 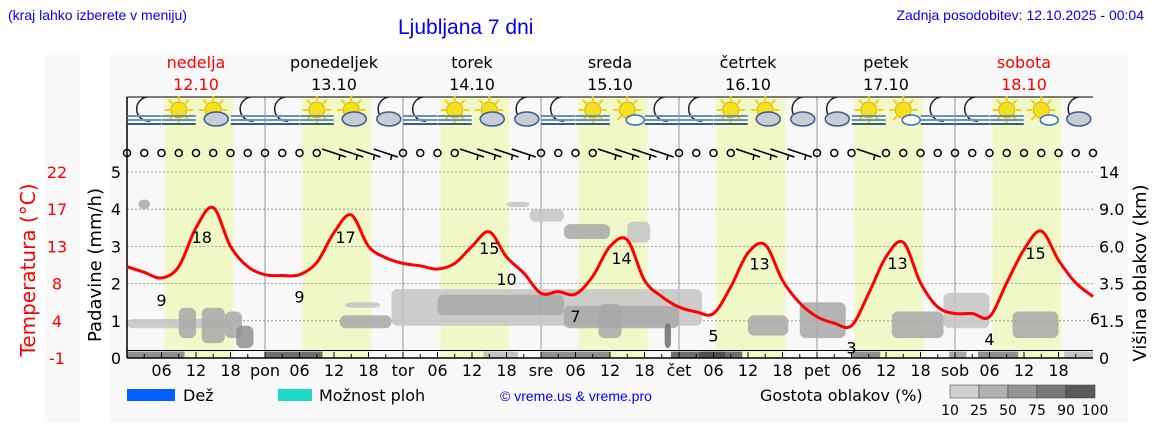 What do you see at coordinates (749, 62) in the screenshot?
I see `day-name: četrtek` at bounding box center [749, 62].